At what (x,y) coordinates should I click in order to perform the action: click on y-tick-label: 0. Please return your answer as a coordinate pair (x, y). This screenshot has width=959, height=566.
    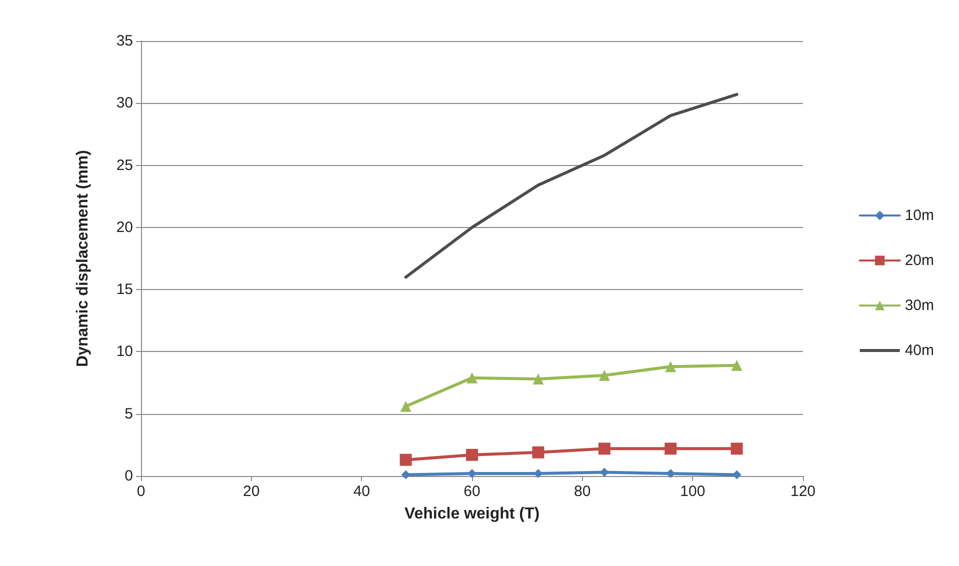
    Looking at the image, I should click on (128, 476).